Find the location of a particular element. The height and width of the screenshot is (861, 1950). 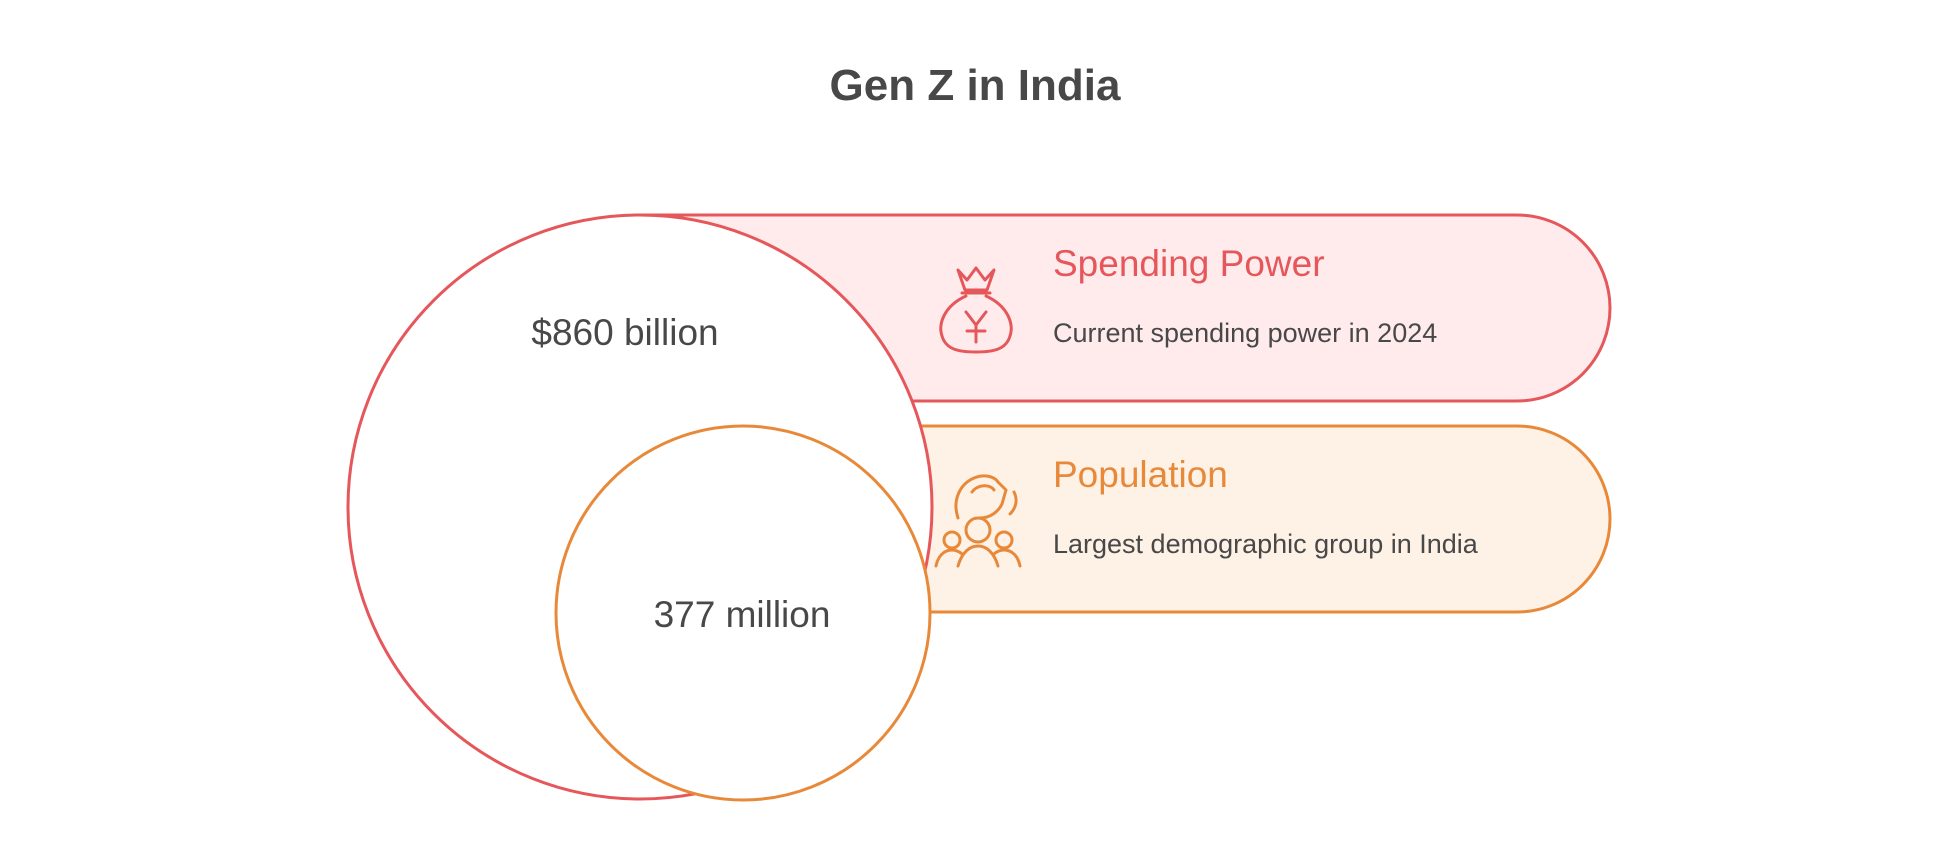

money-bag-yuan-icon is located at coordinates (976, 310).